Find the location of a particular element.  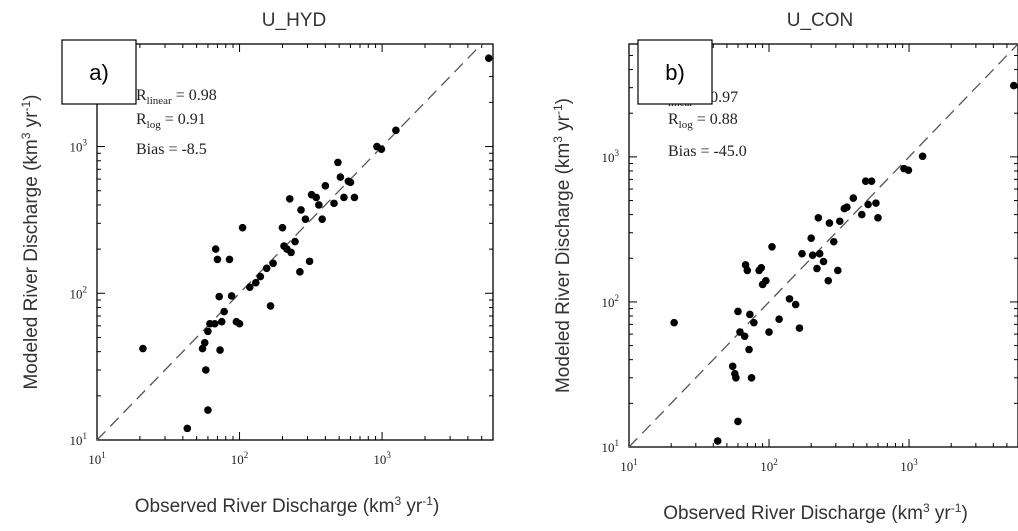

chart-title: U_CON is located at coordinates (820, 20).